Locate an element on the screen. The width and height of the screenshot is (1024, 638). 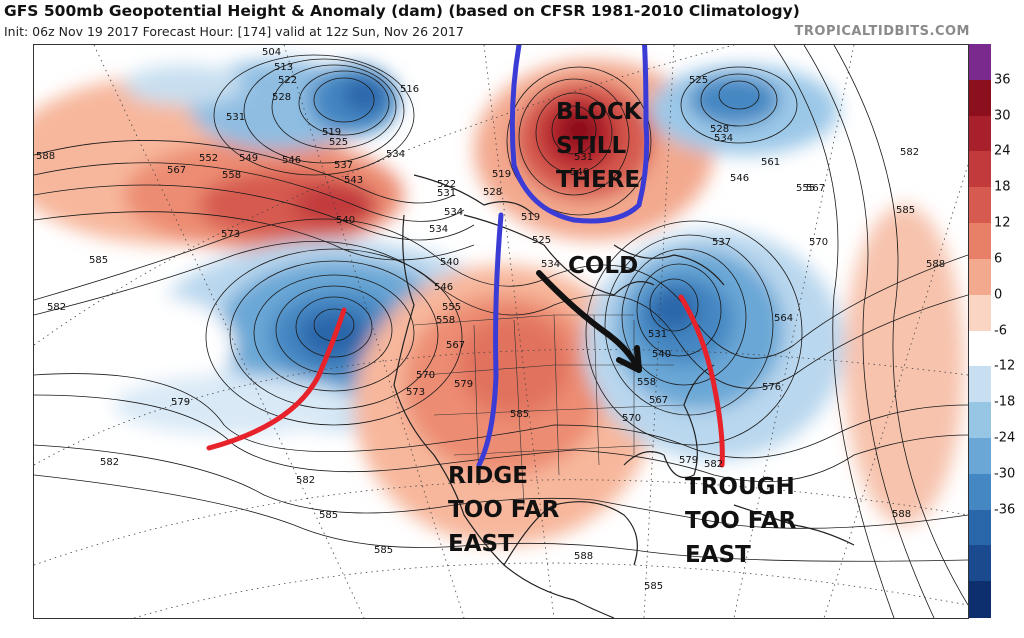
trough-line-3: EAST is located at coordinates (718, 555).